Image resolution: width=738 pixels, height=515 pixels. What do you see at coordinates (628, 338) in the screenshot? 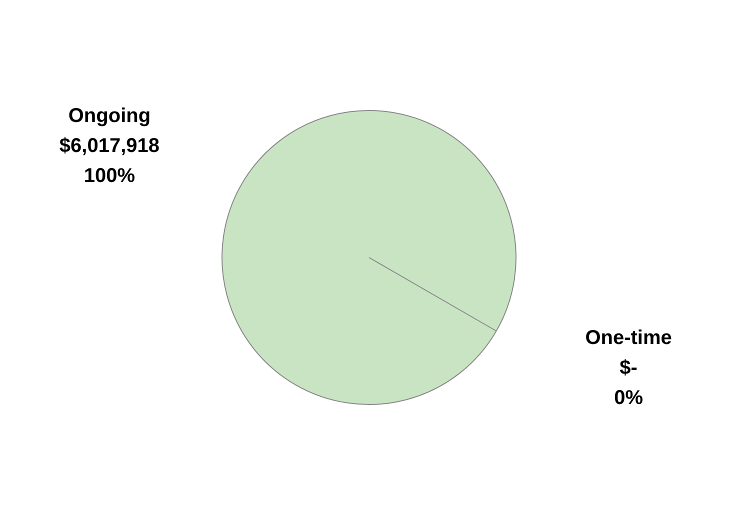
I see `category-label: One-time` at bounding box center [628, 338].